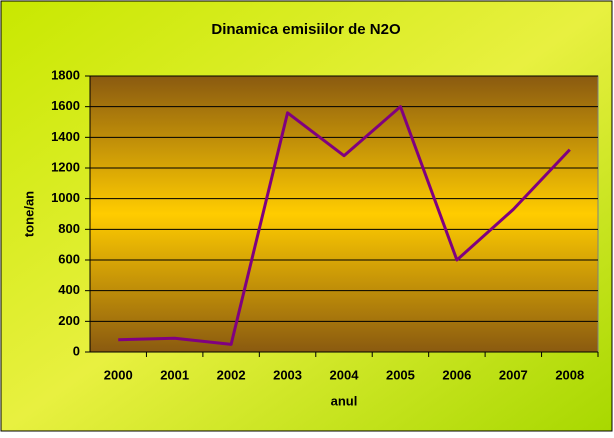 This screenshot has height=438, width=614. Describe the element at coordinates (69, 228) in the screenshot. I see `y-tick-label: 800` at that location.